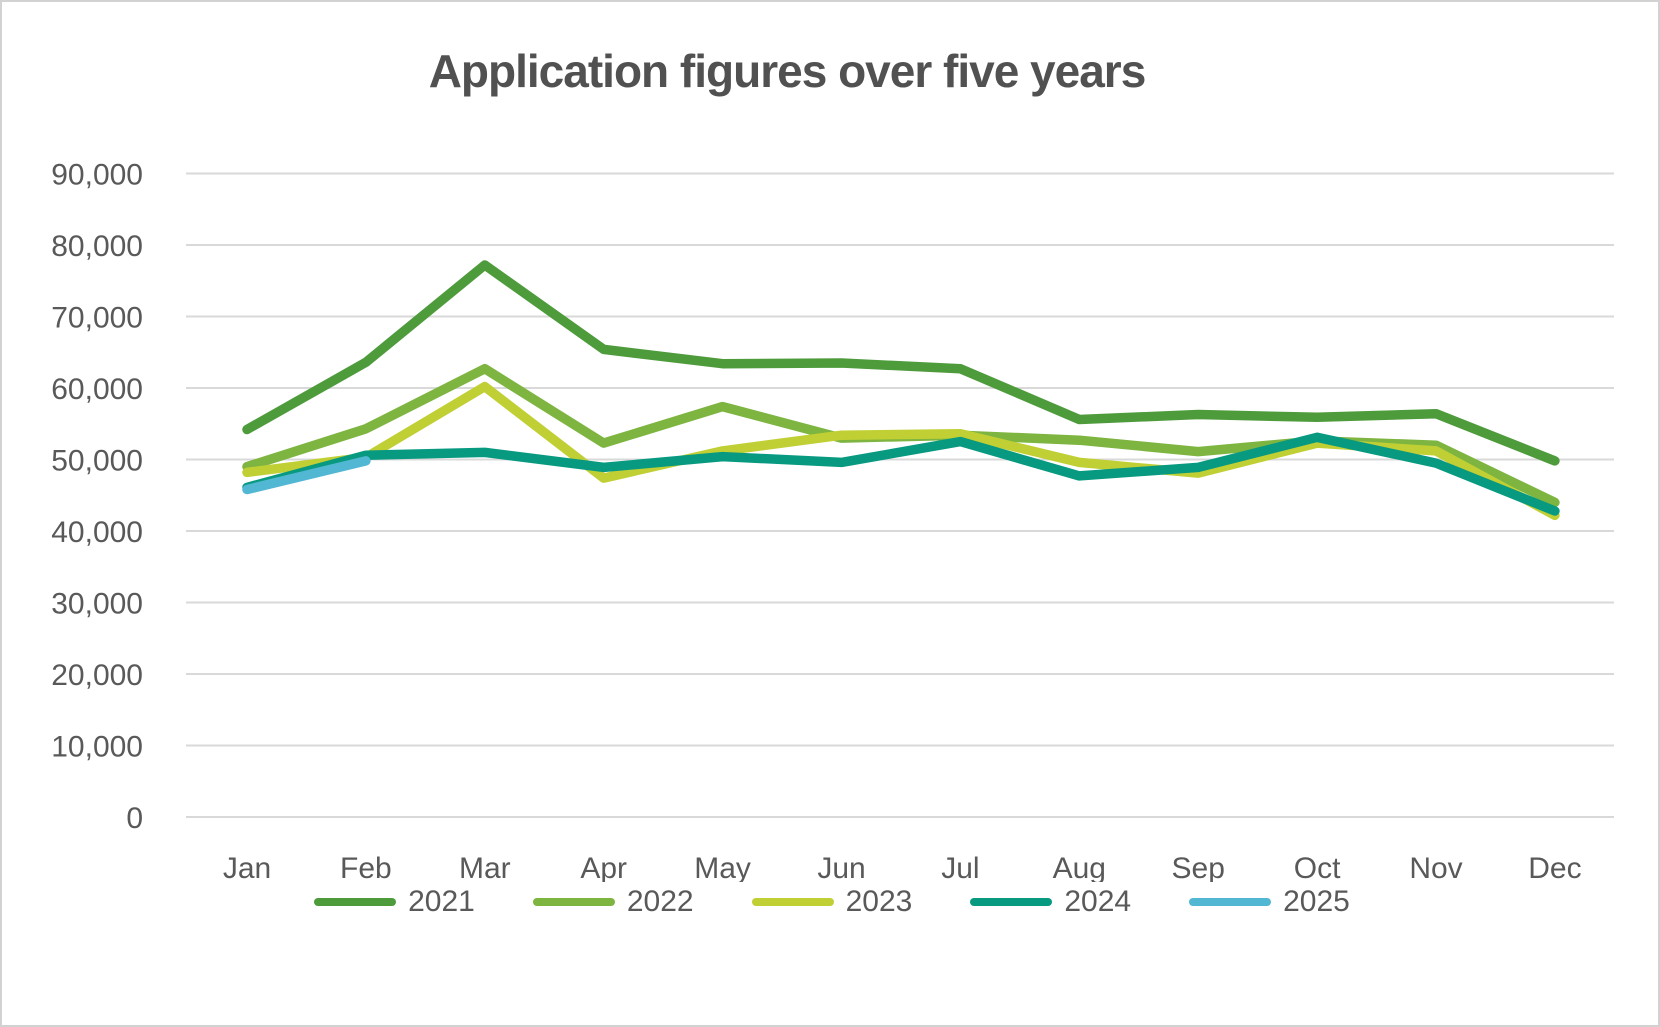 The height and width of the screenshot is (1027, 1660). I want to click on chart-title: Application figures over five years, so click(787, 71).